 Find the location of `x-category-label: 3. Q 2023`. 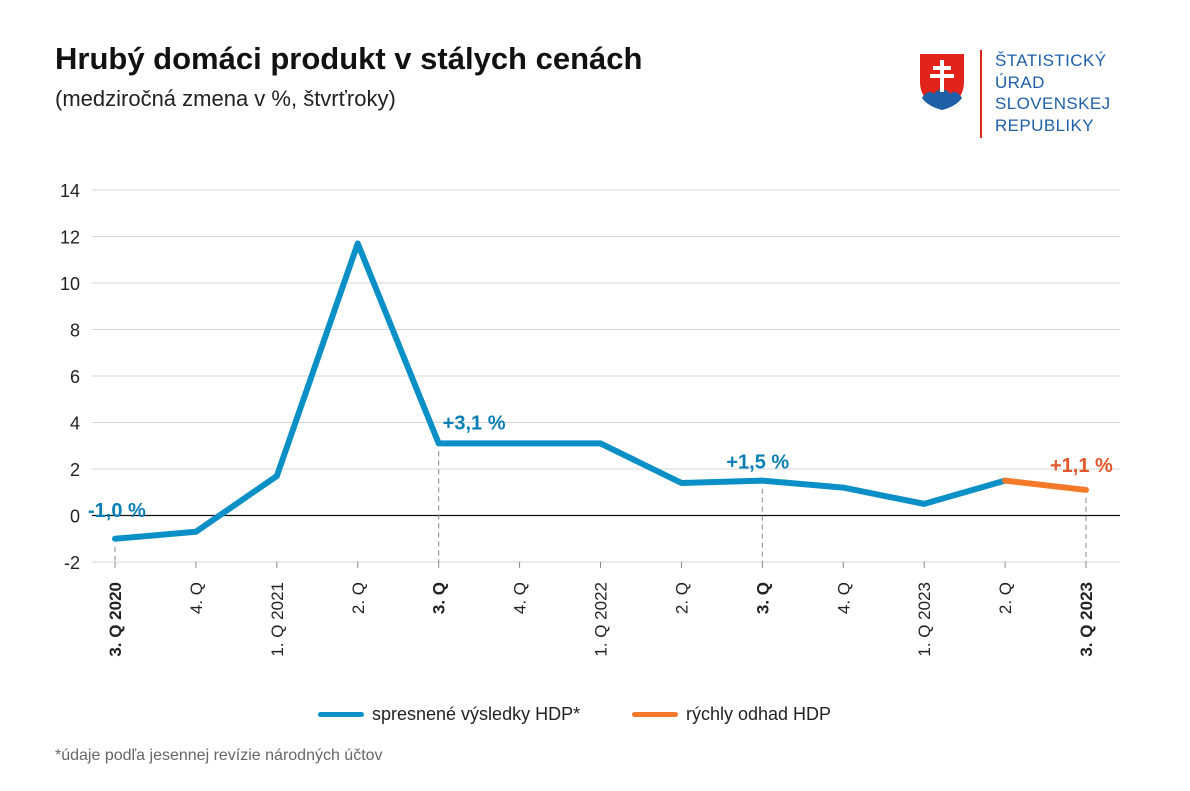

x-category-label: 3. Q 2023 is located at coordinates (1086, 619).